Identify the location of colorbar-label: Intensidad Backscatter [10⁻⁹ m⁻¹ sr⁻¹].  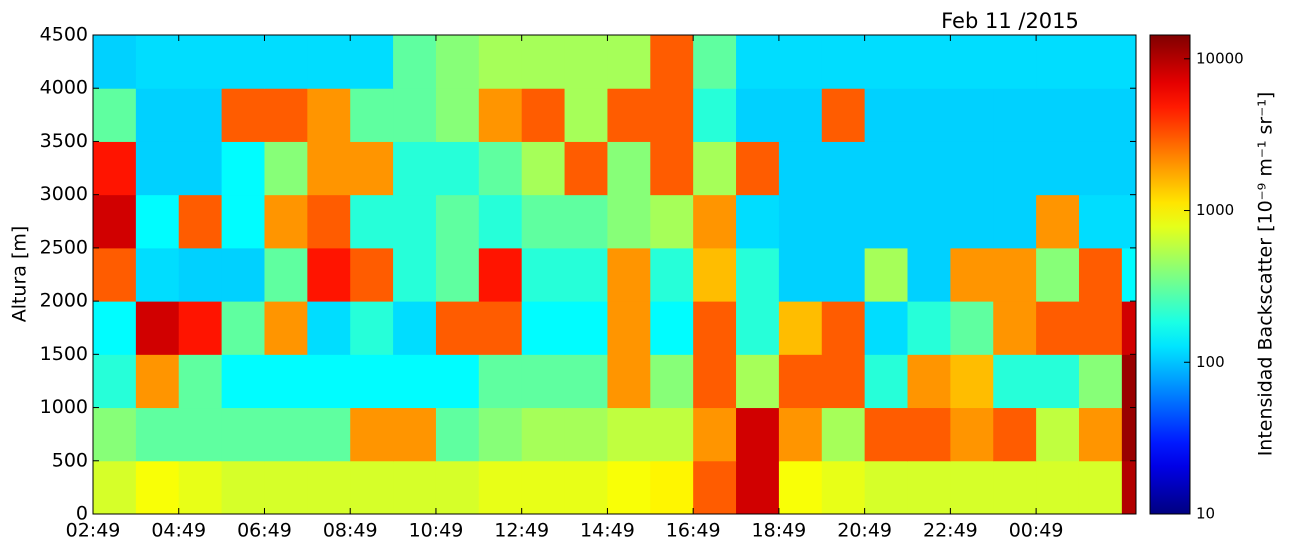
(1266, 274).